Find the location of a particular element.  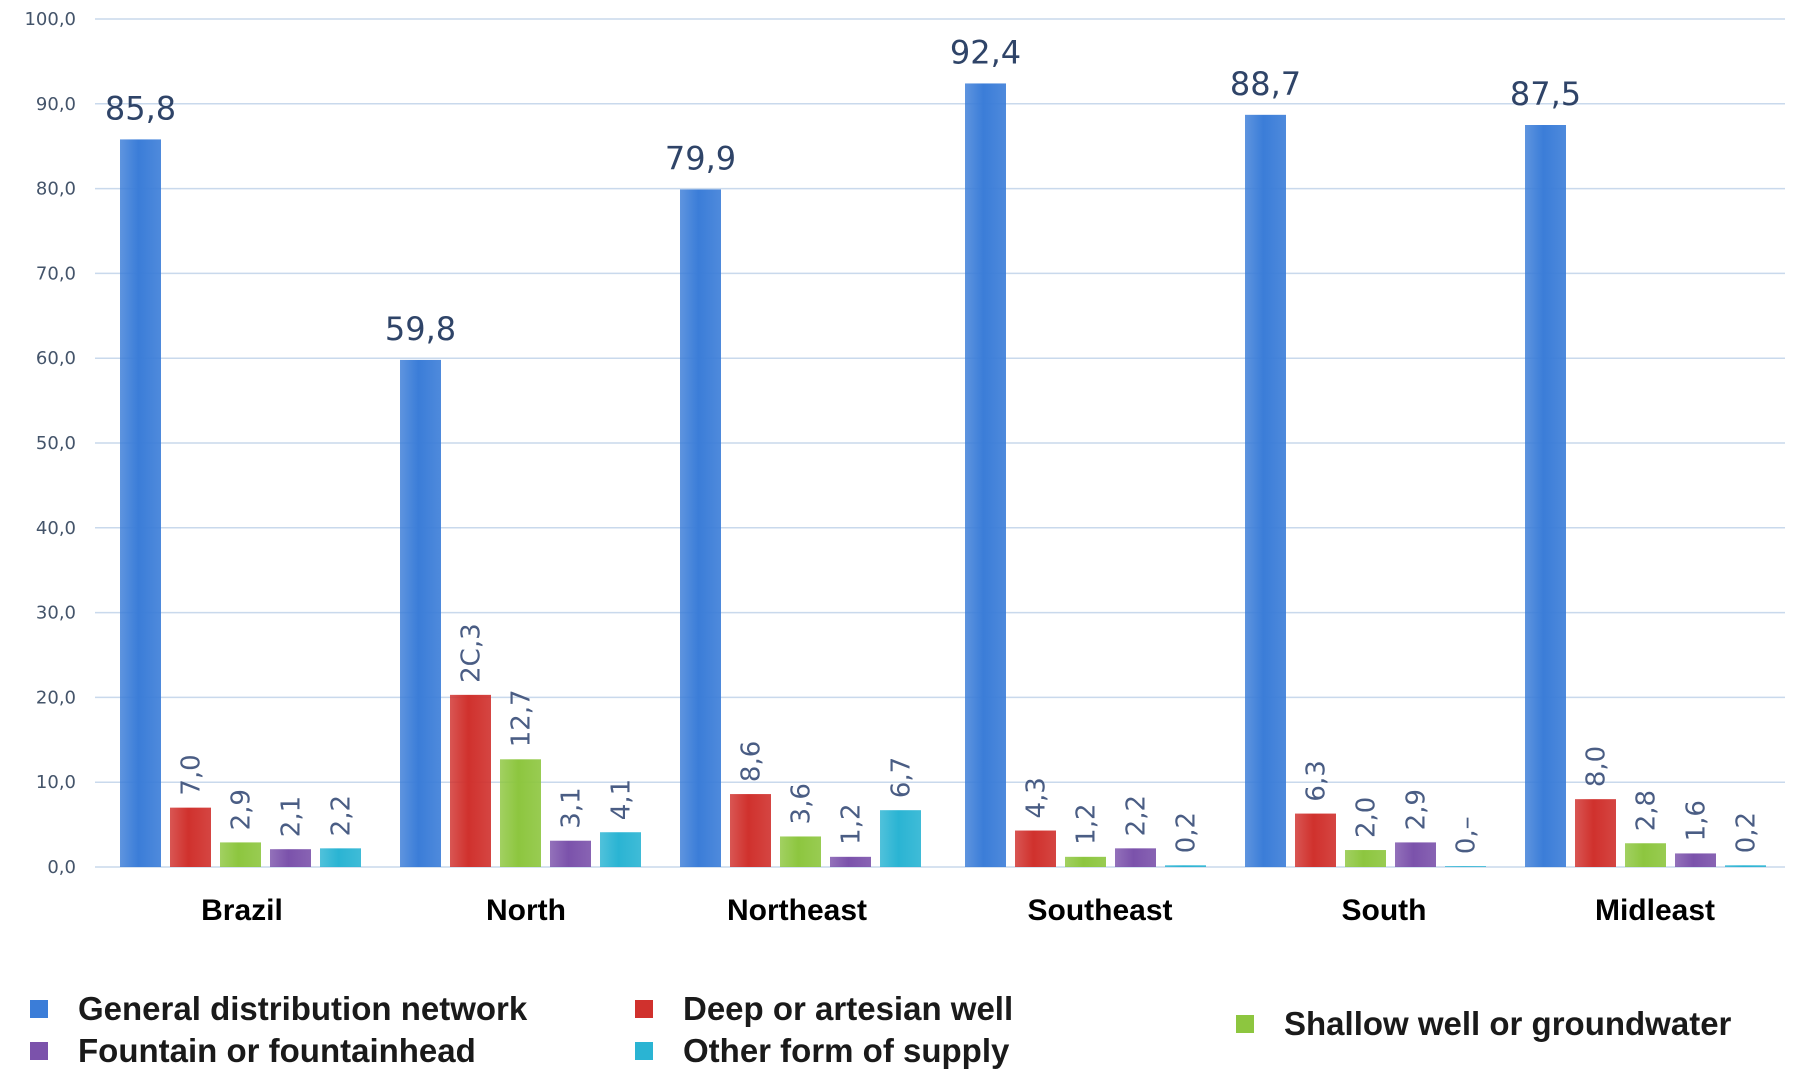

data-label: 4,3 is located at coordinates (1037, 797).